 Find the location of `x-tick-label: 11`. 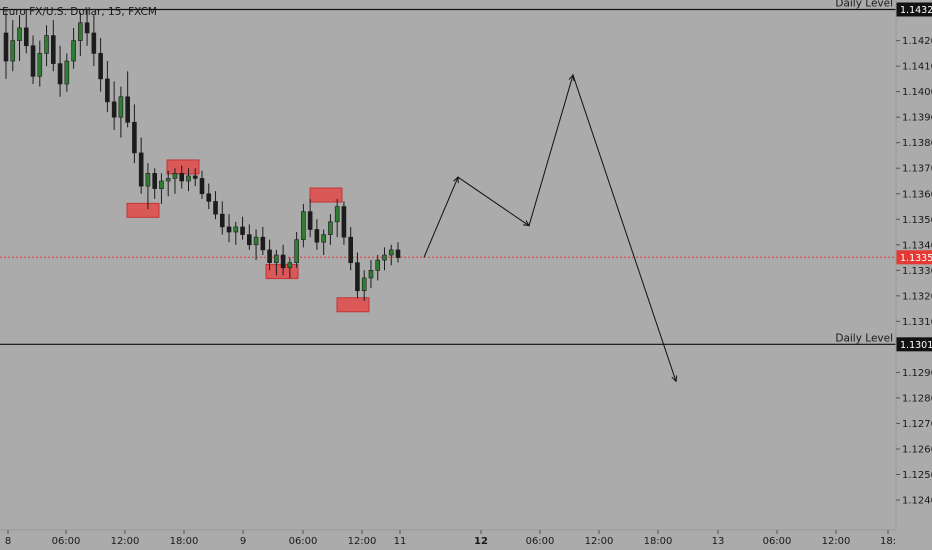

x-tick-label: 11 is located at coordinates (400, 541).